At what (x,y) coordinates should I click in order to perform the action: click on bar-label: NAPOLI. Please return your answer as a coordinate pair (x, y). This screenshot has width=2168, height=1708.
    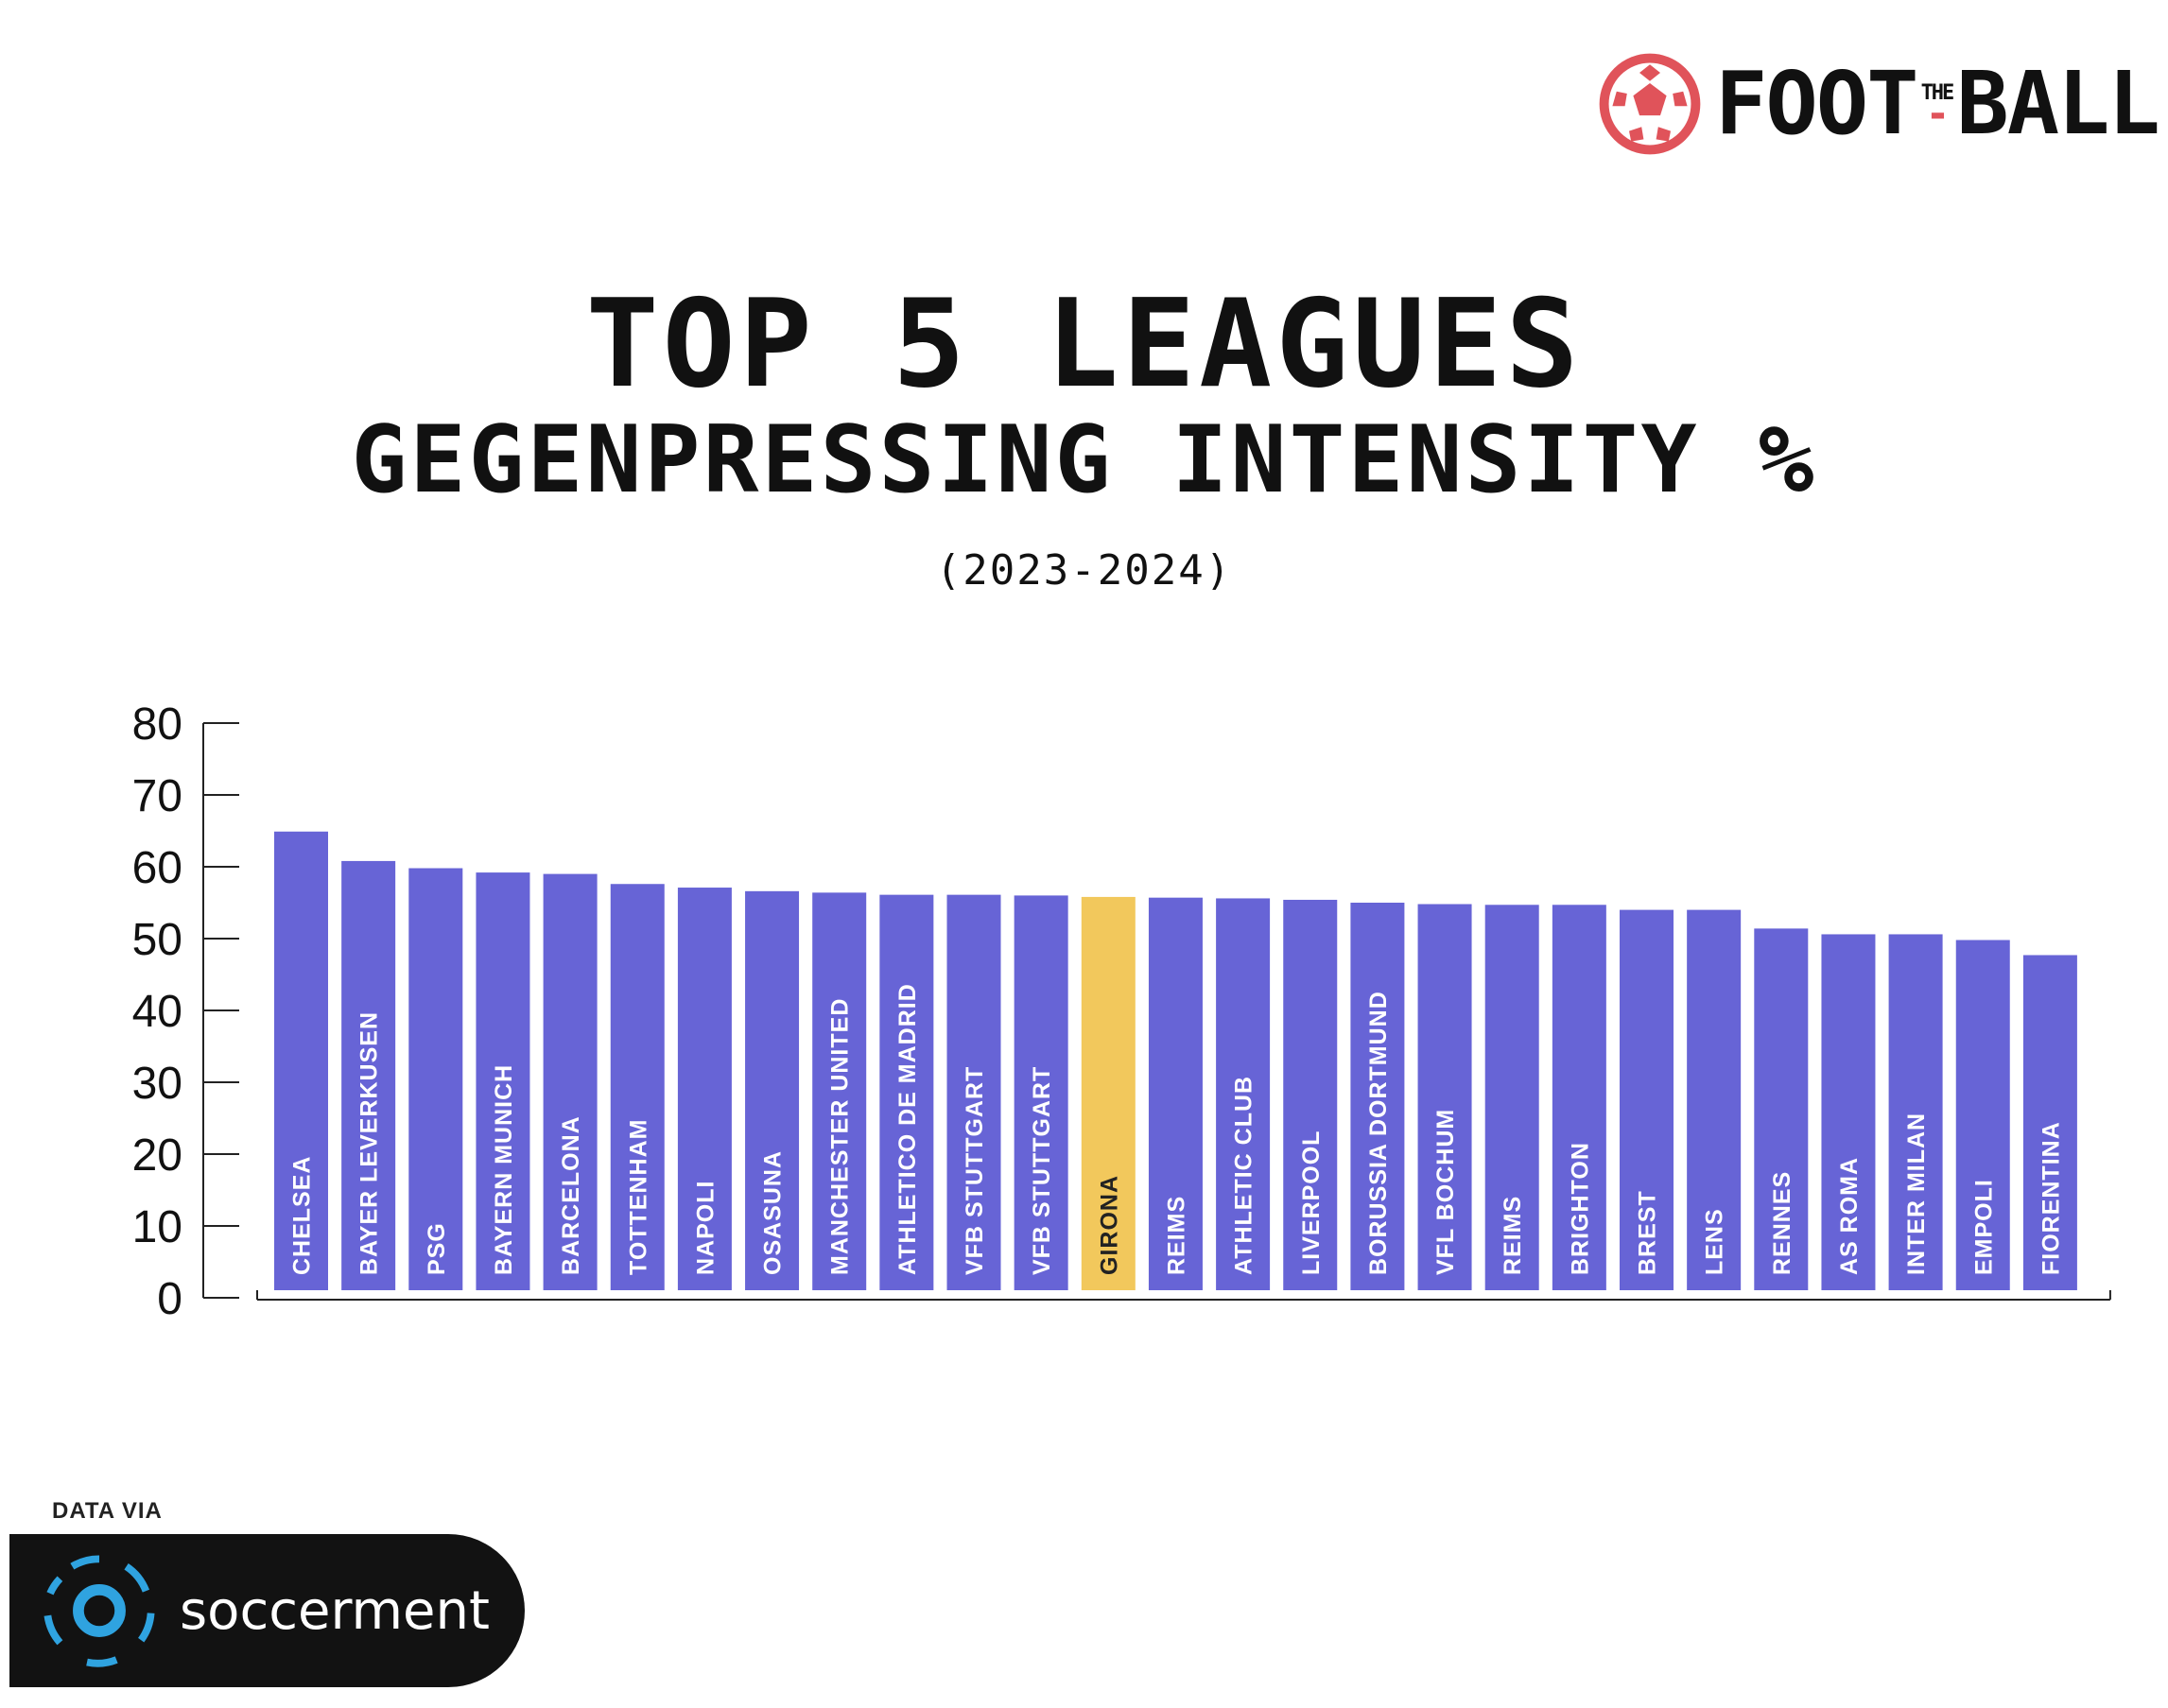
    Looking at the image, I should click on (705, 1228).